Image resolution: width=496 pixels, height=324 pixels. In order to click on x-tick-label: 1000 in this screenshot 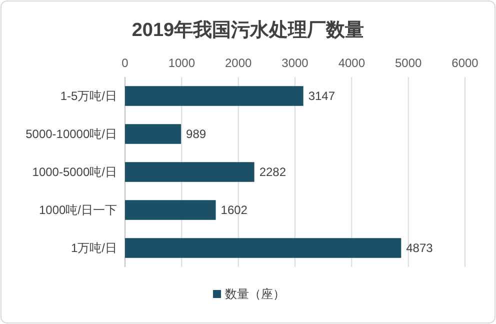, I will do `click(182, 63)`.